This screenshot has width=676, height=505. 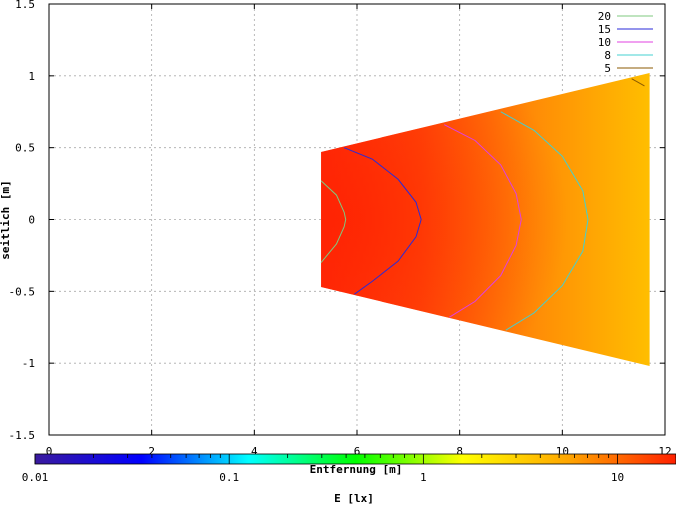 I want to click on x-tick-label: 6, so click(x=357, y=451).